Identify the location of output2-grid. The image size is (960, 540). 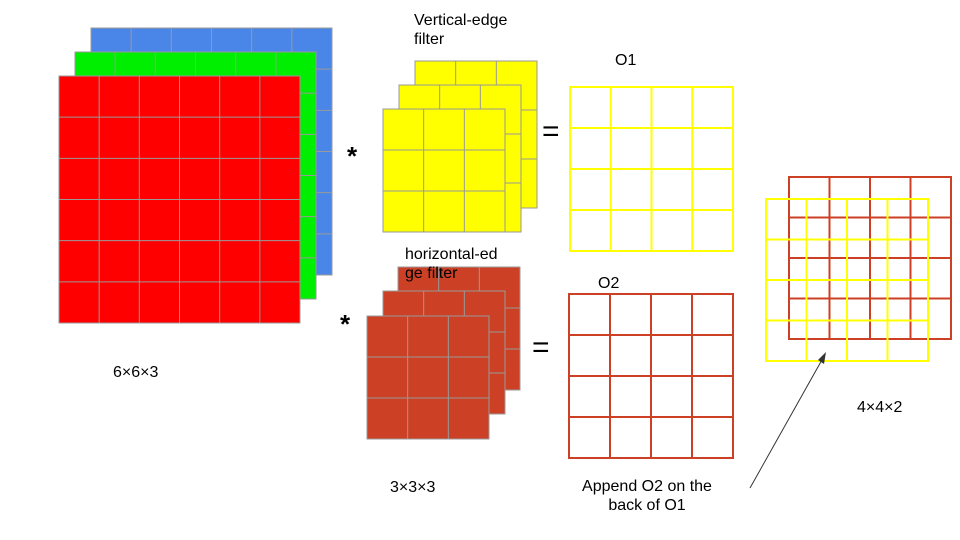
(651, 376).